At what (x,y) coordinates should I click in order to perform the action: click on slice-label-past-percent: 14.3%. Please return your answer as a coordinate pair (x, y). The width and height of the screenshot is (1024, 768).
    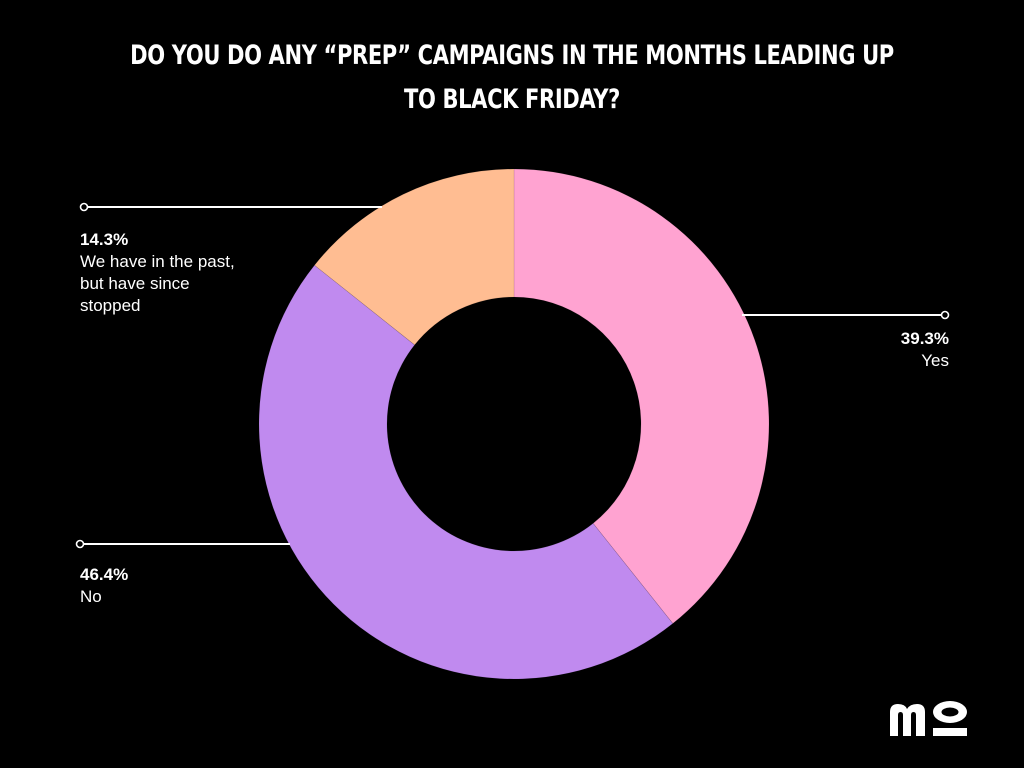
    Looking at the image, I should click on (104, 239).